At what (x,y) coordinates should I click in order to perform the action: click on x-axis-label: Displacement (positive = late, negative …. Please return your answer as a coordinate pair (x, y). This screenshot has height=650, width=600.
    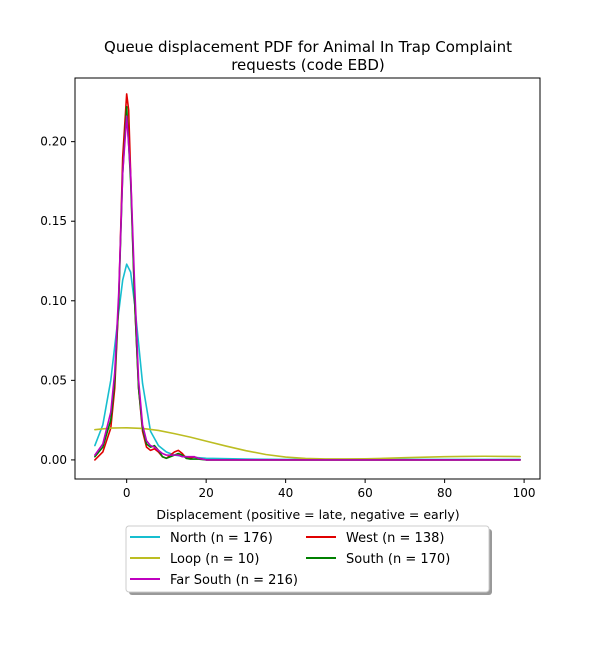
    Looking at the image, I should click on (307, 514).